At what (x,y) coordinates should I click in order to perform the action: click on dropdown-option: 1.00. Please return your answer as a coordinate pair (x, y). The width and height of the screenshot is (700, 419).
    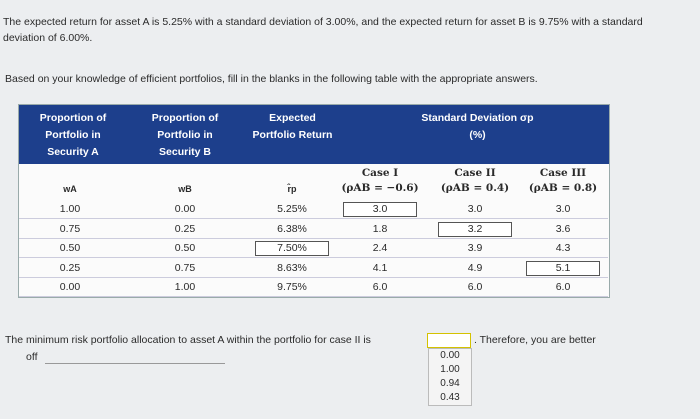
    Looking at the image, I should click on (450, 369).